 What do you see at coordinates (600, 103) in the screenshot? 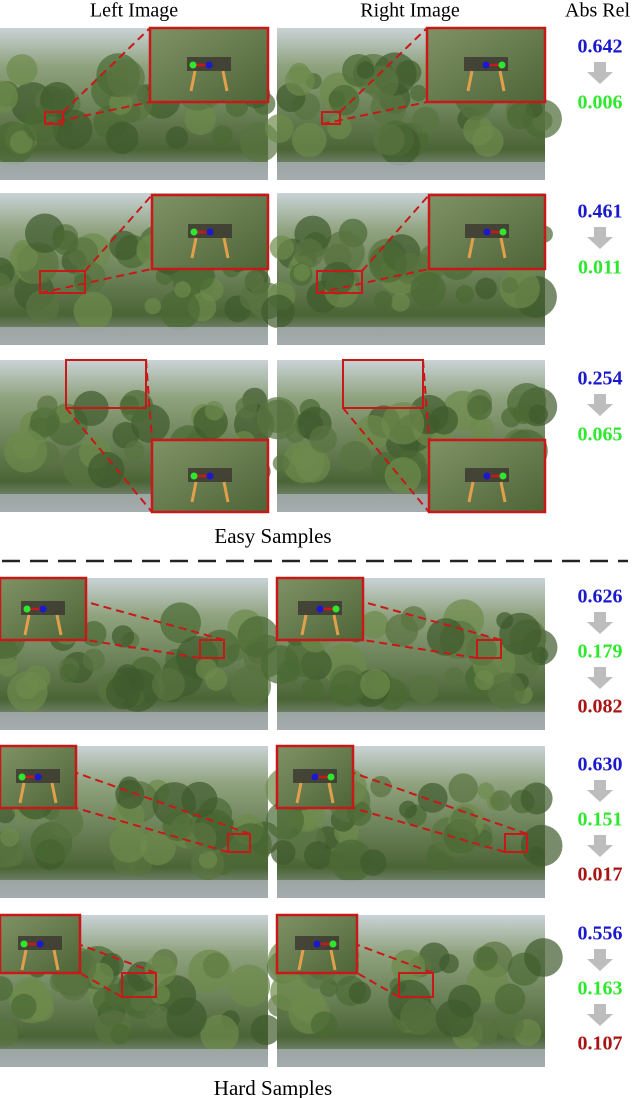
I see `metric-value: 0.006` at bounding box center [600, 103].